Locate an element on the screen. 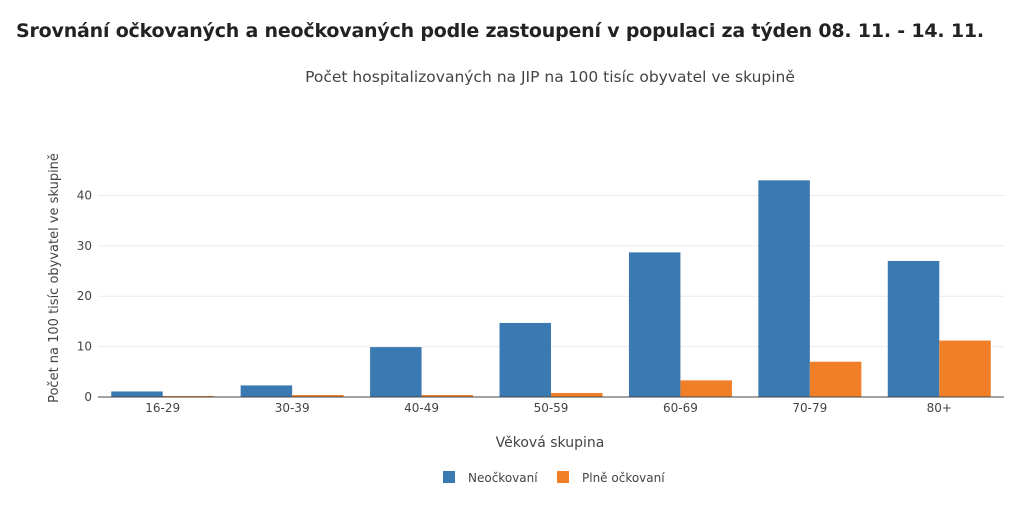 This screenshot has height=509, width=1035. x-tick-label: 16-29 is located at coordinates (162, 408).